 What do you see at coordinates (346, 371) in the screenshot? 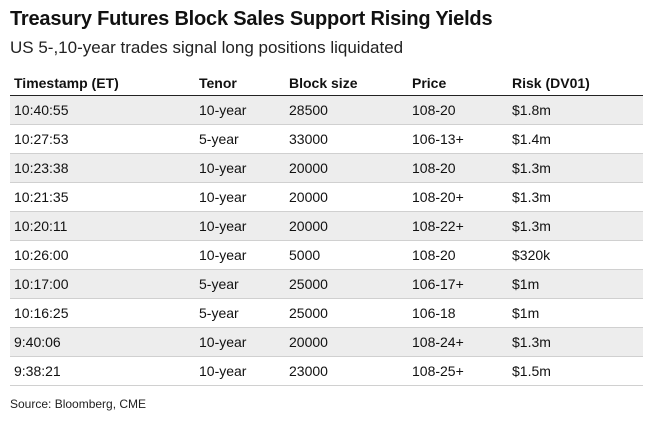
I see `cell-block-size: 23000` at bounding box center [346, 371].